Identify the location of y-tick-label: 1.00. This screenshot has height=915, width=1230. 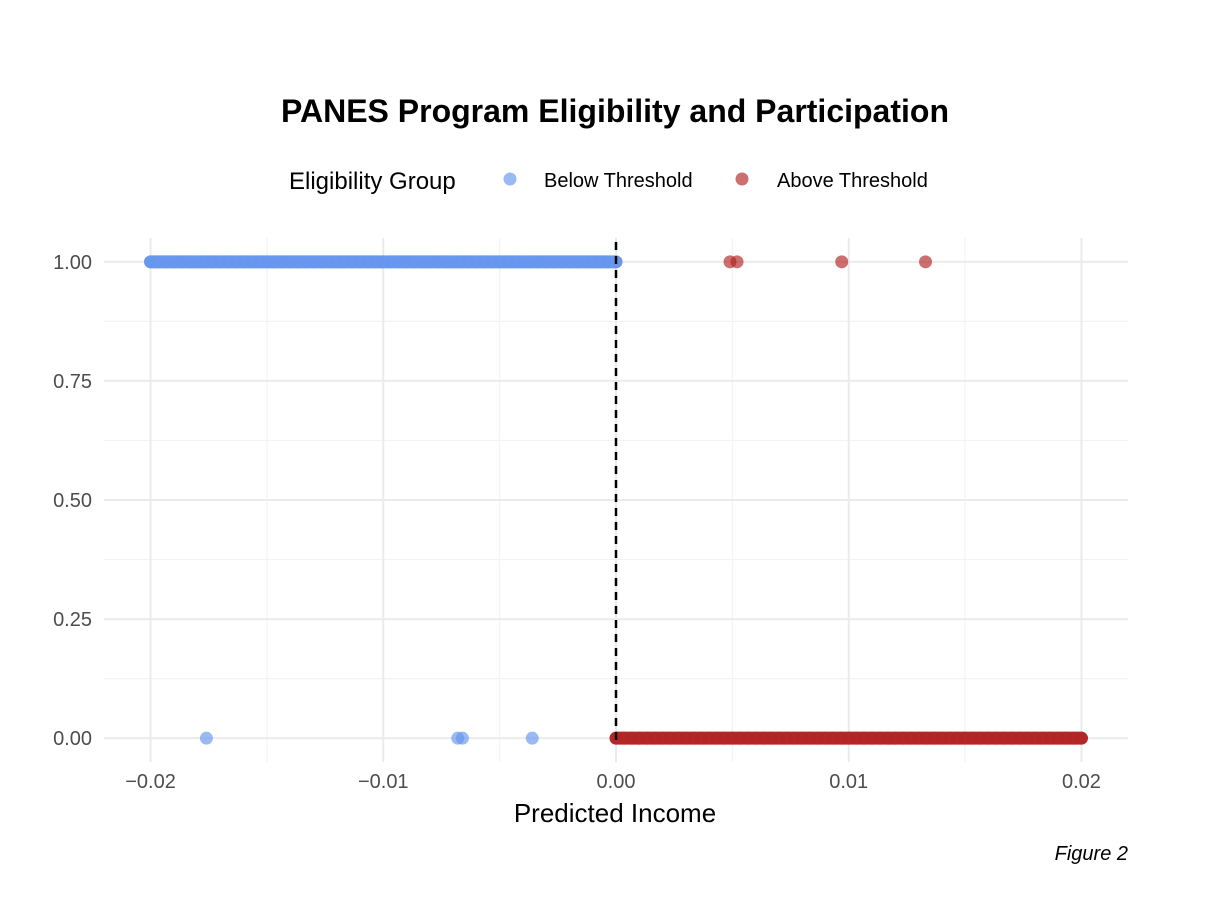
(72, 263).